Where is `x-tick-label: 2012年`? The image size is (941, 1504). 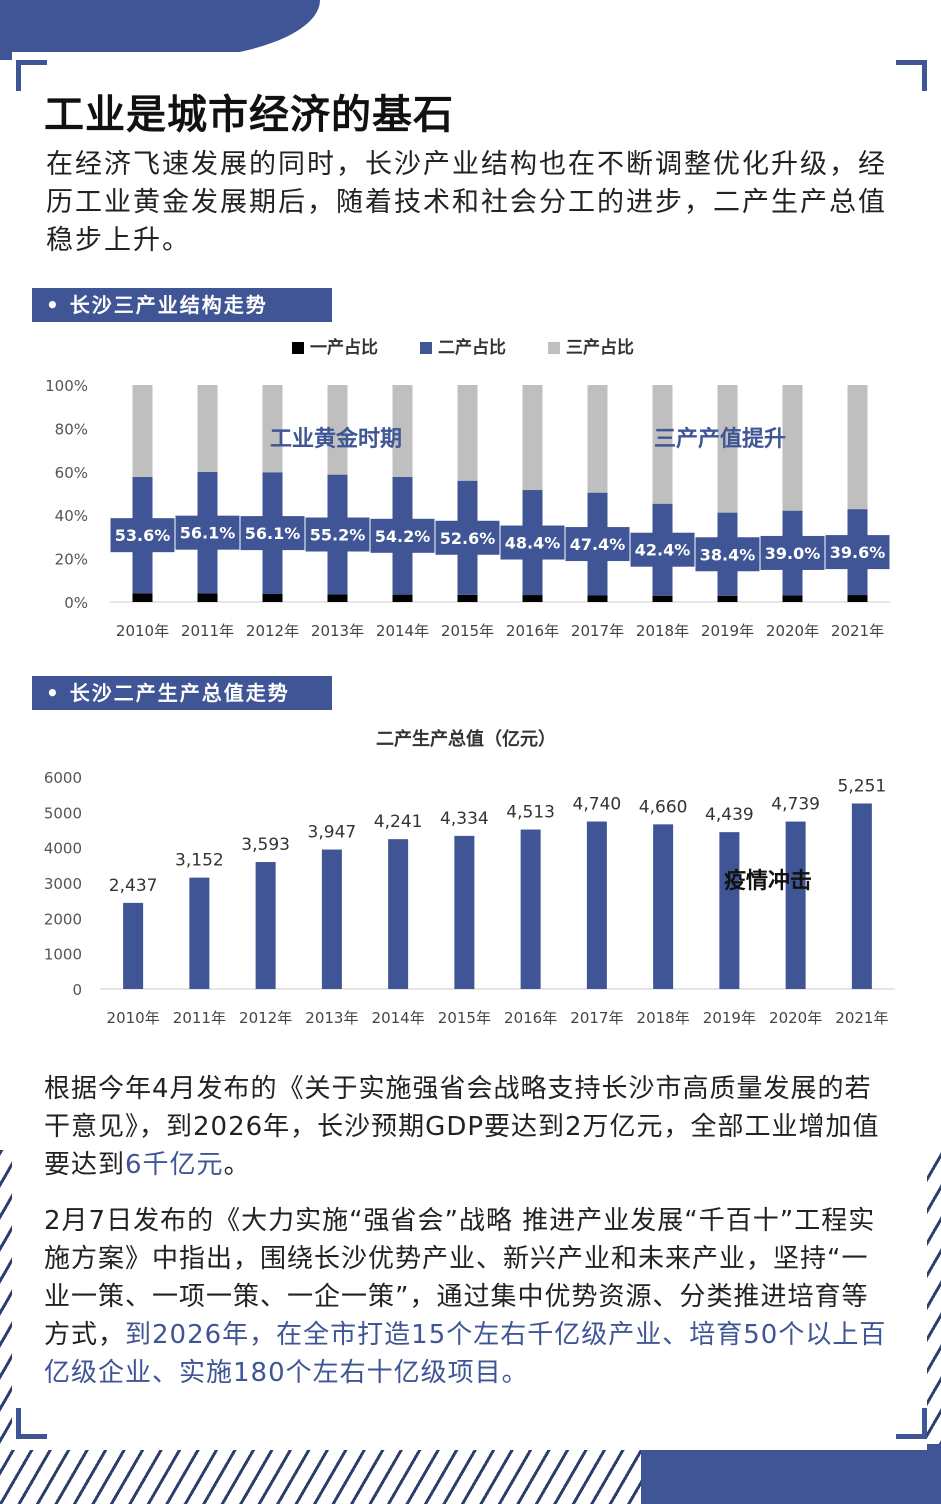 x-tick-label: 2012年 is located at coordinates (272, 631).